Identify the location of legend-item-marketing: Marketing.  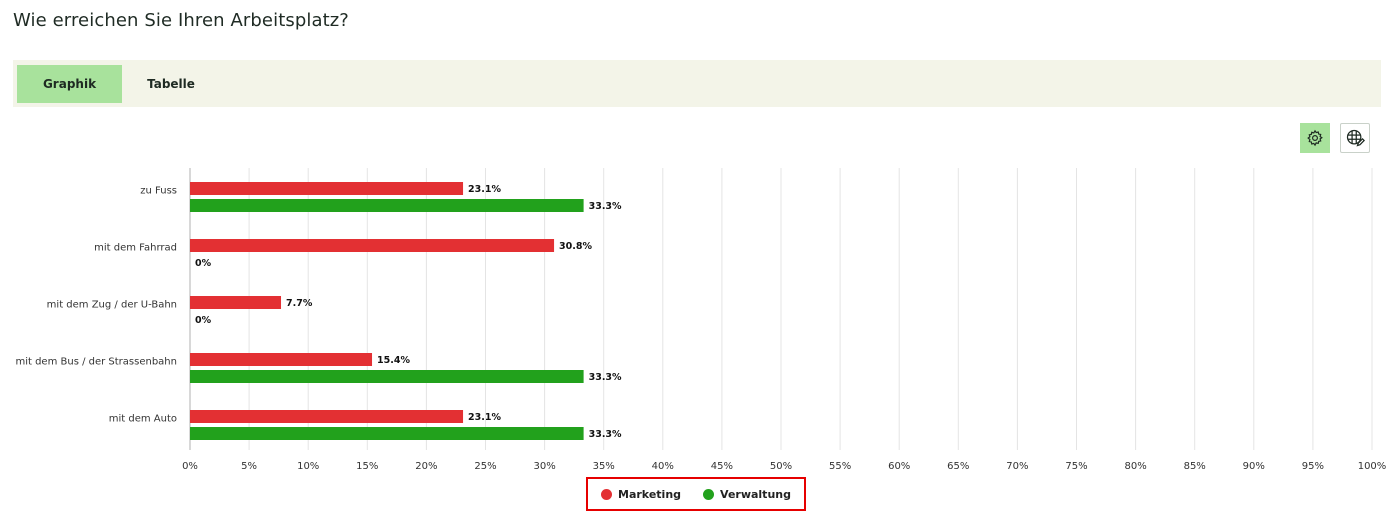
(641, 494).